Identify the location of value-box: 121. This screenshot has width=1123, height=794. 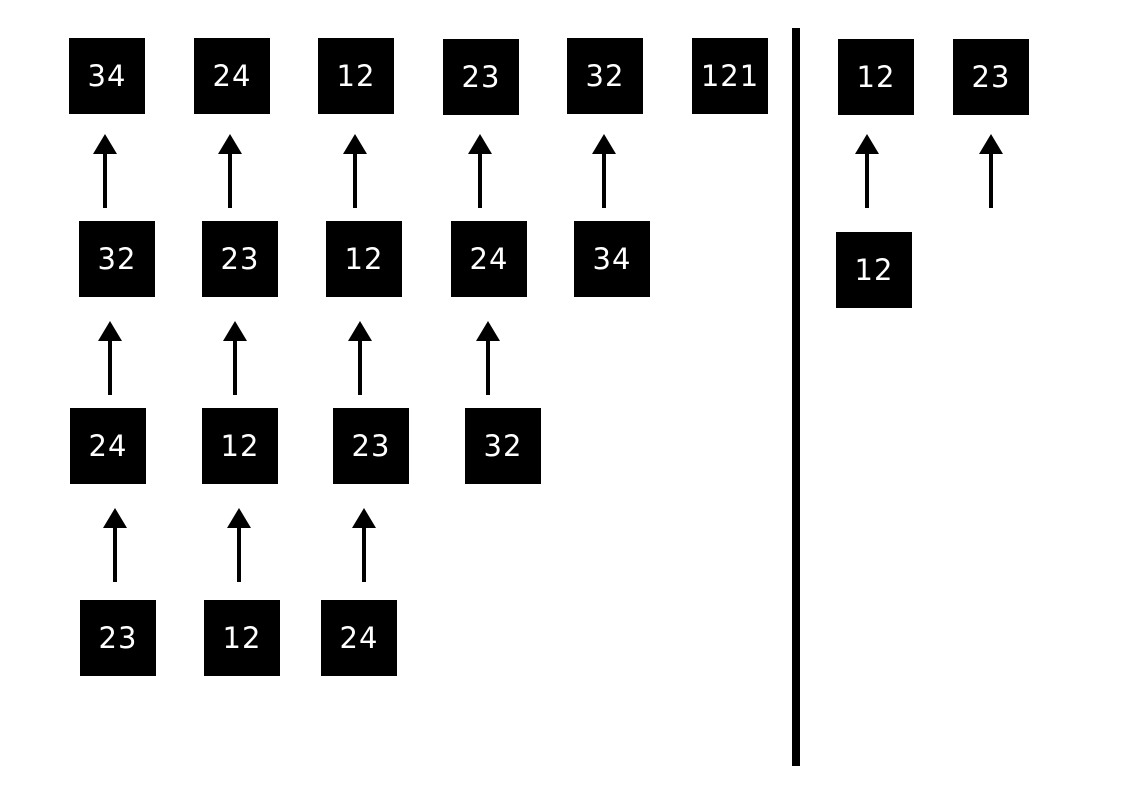
(730, 76).